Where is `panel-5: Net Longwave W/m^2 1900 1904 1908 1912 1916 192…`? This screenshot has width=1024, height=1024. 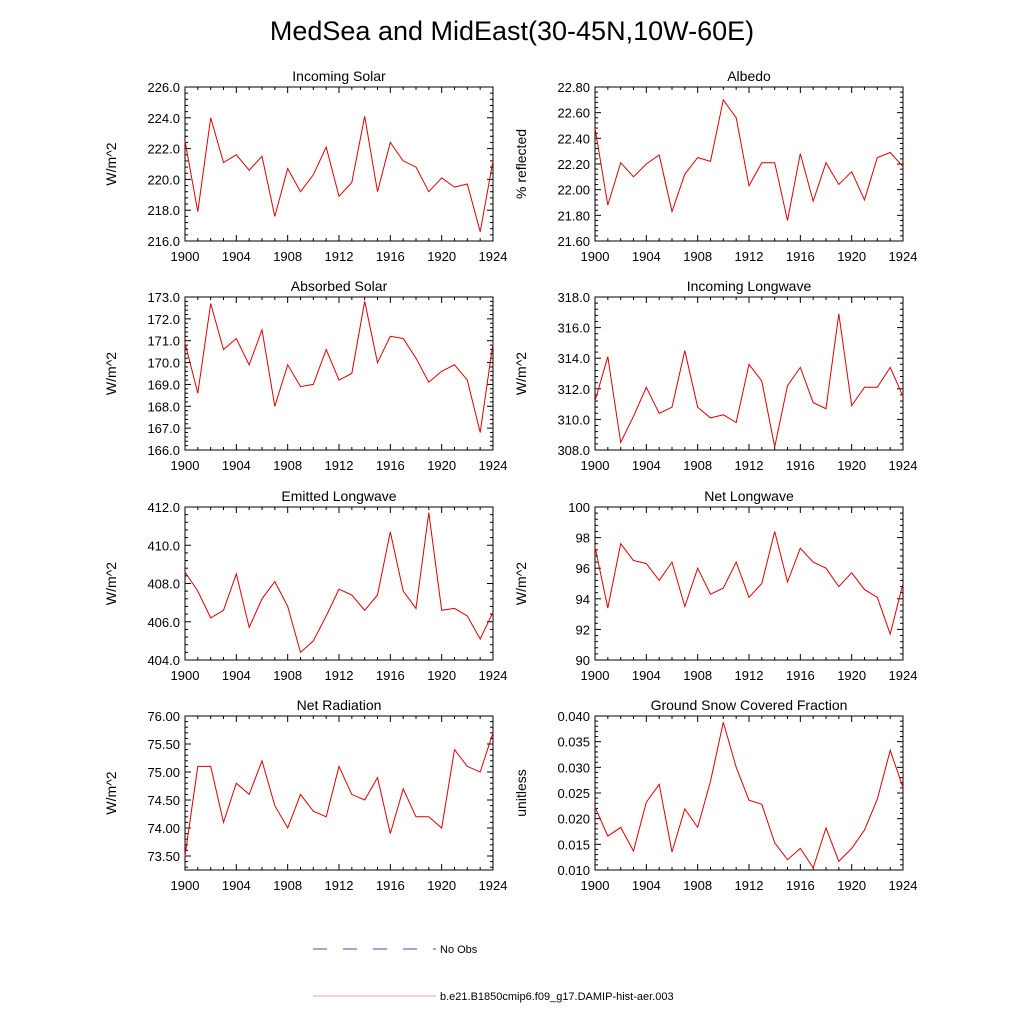 panel-5: Net Longwave W/m^2 1900 1904 1908 1912 1916 192… is located at coordinates (715, 585).